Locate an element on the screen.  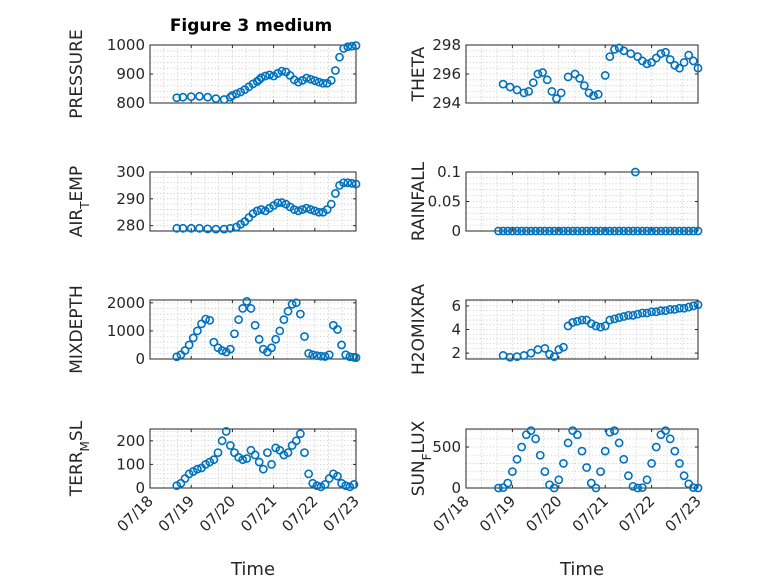
x-tick-label: 07/23 is located at coordinates (341, 513).